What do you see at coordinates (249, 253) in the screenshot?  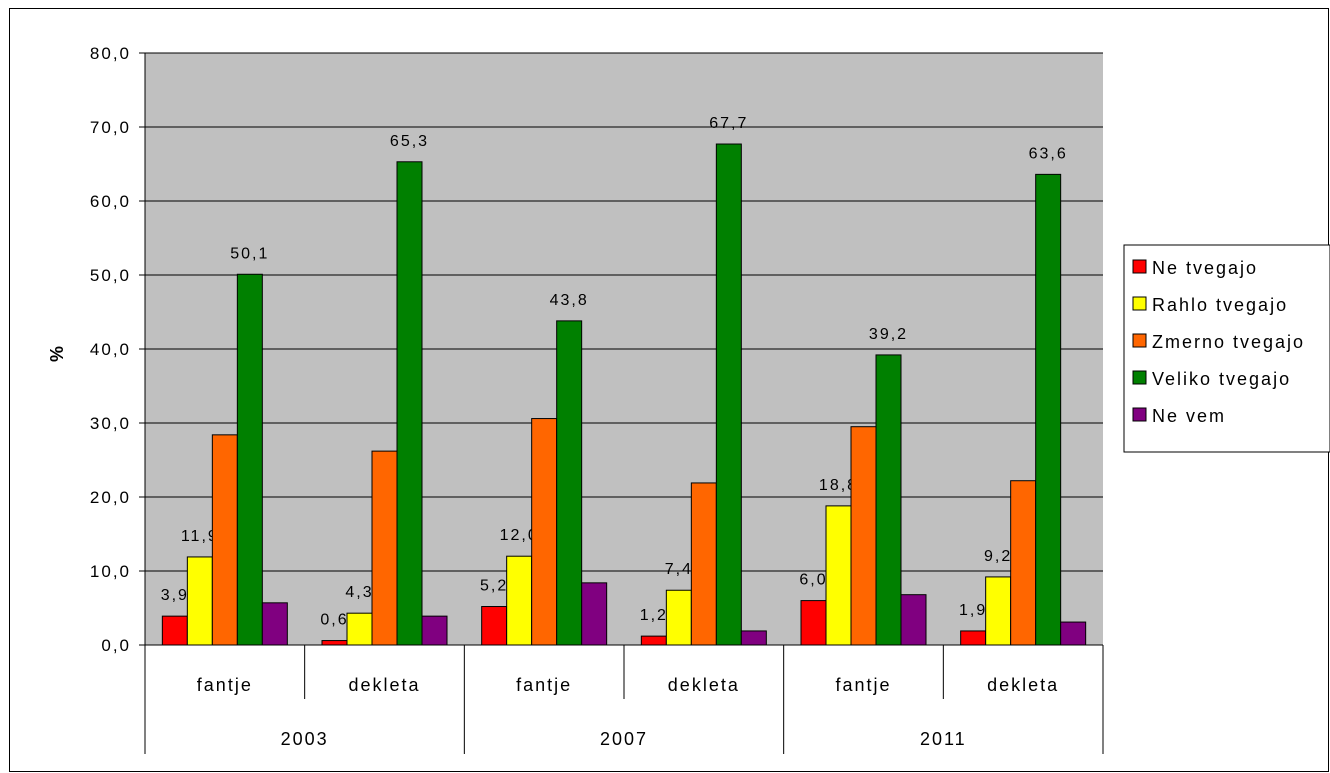 I see `data-label: 50,1` at bounding box center [249, 253].